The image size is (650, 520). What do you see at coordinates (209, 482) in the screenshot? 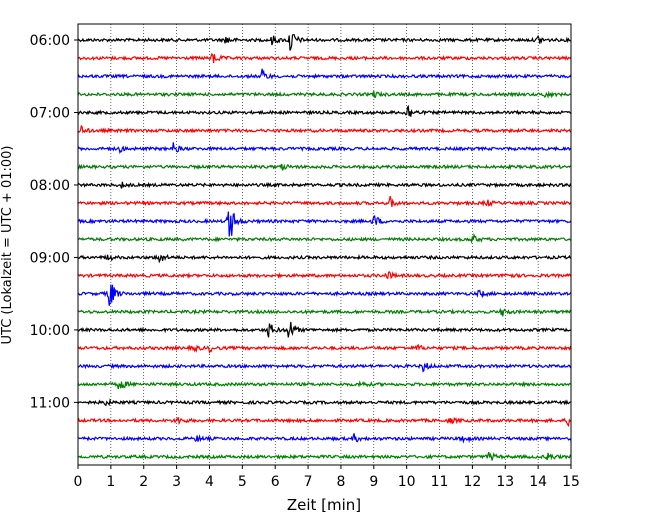
I see `x-tick-label: 4` at bounding box center [209, 482].